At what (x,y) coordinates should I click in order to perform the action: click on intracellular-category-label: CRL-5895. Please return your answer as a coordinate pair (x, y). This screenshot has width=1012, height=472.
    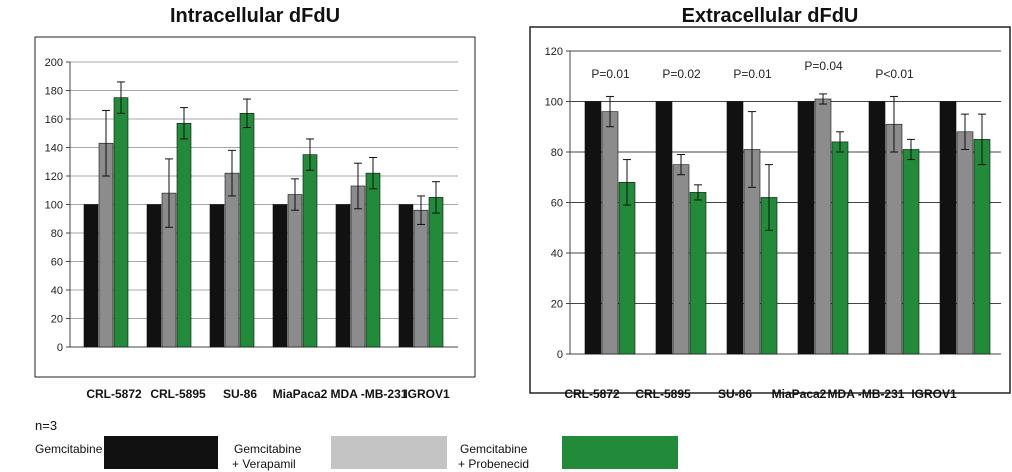
    Looking at the image, I should click on (178, 394).